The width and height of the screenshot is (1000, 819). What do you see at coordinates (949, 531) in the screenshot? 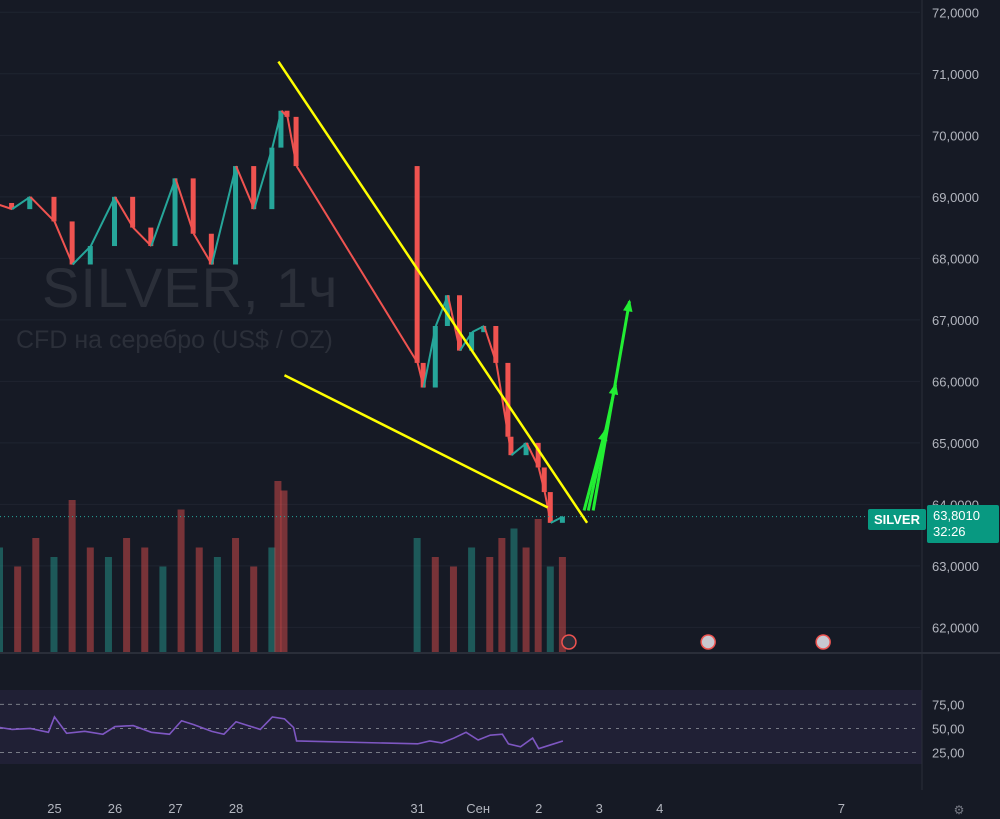
I see `bar-countdown: 32:26` at bounding box center [949, 531].